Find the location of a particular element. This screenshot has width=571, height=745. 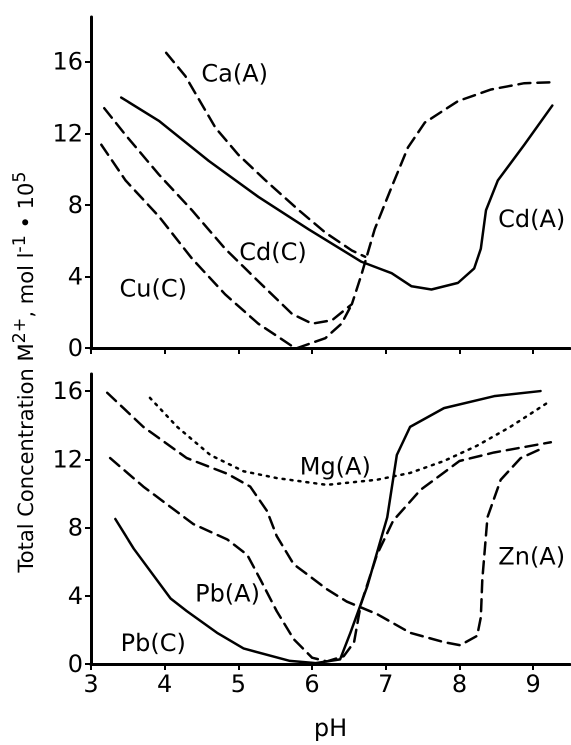

x-axis-title: pH is located at coordinates (331, 728).